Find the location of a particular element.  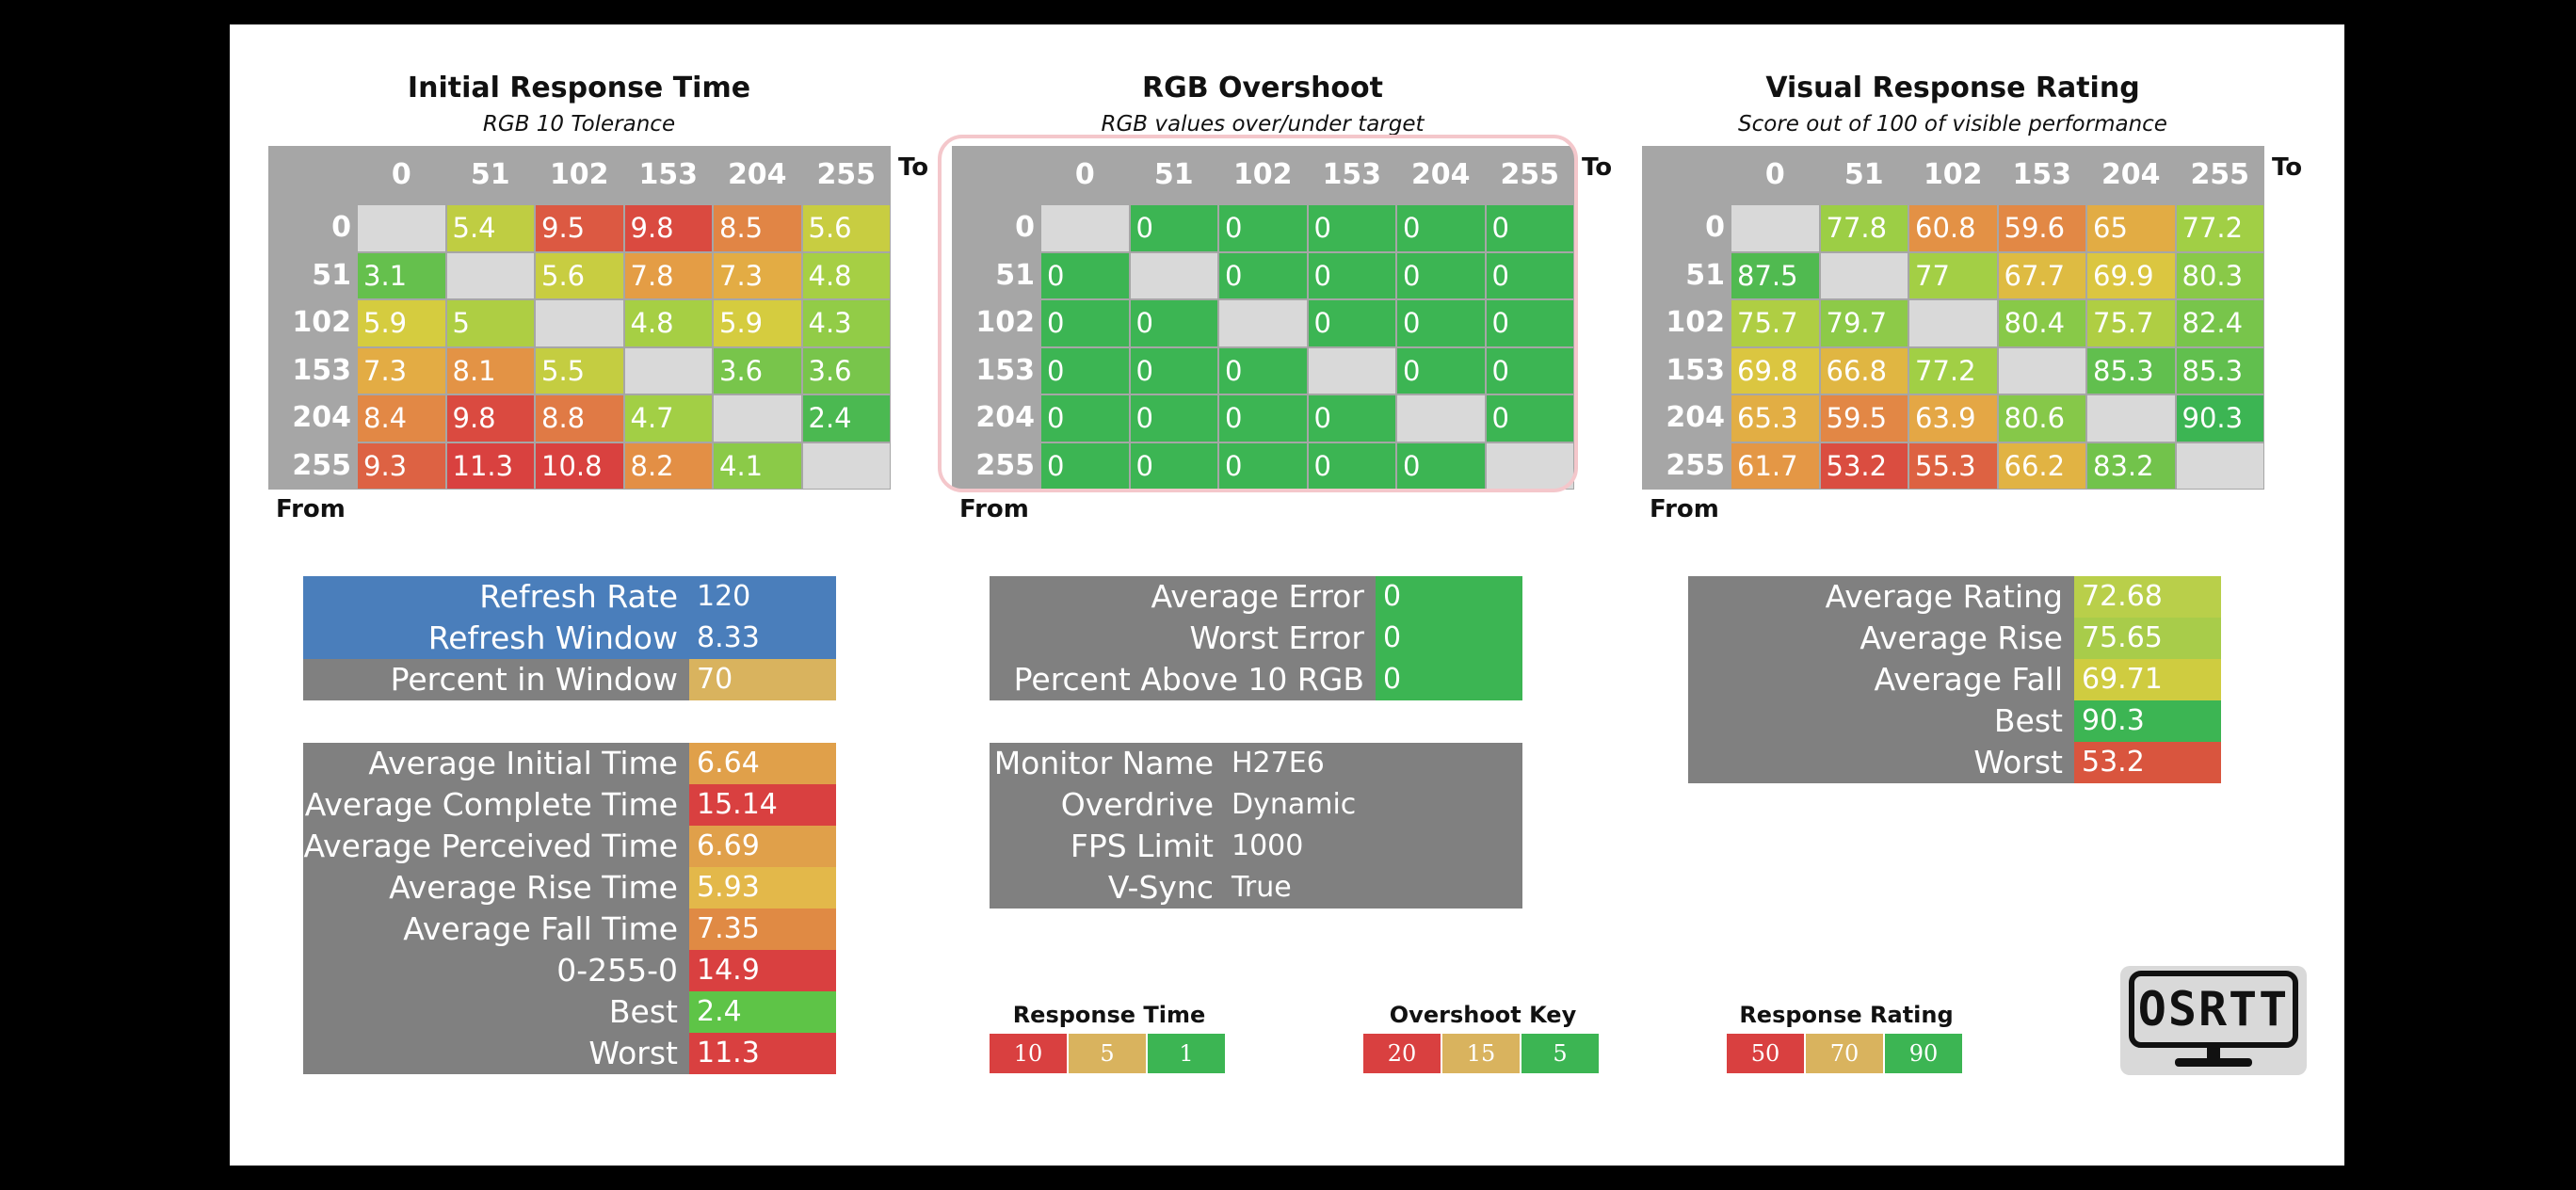

monitor-info-value: True is located at coordinates (1262, 887).